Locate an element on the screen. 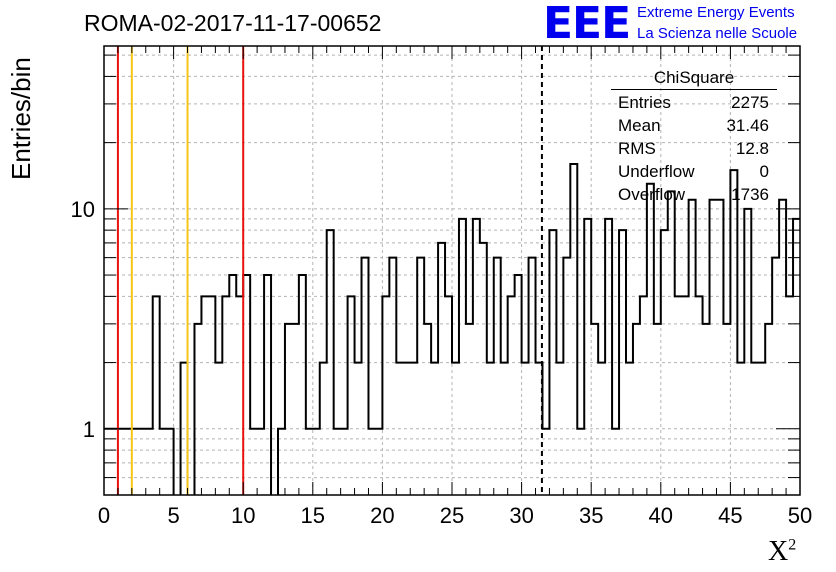  x-axis-label-symbol: X is located at coordinates (778, 551).